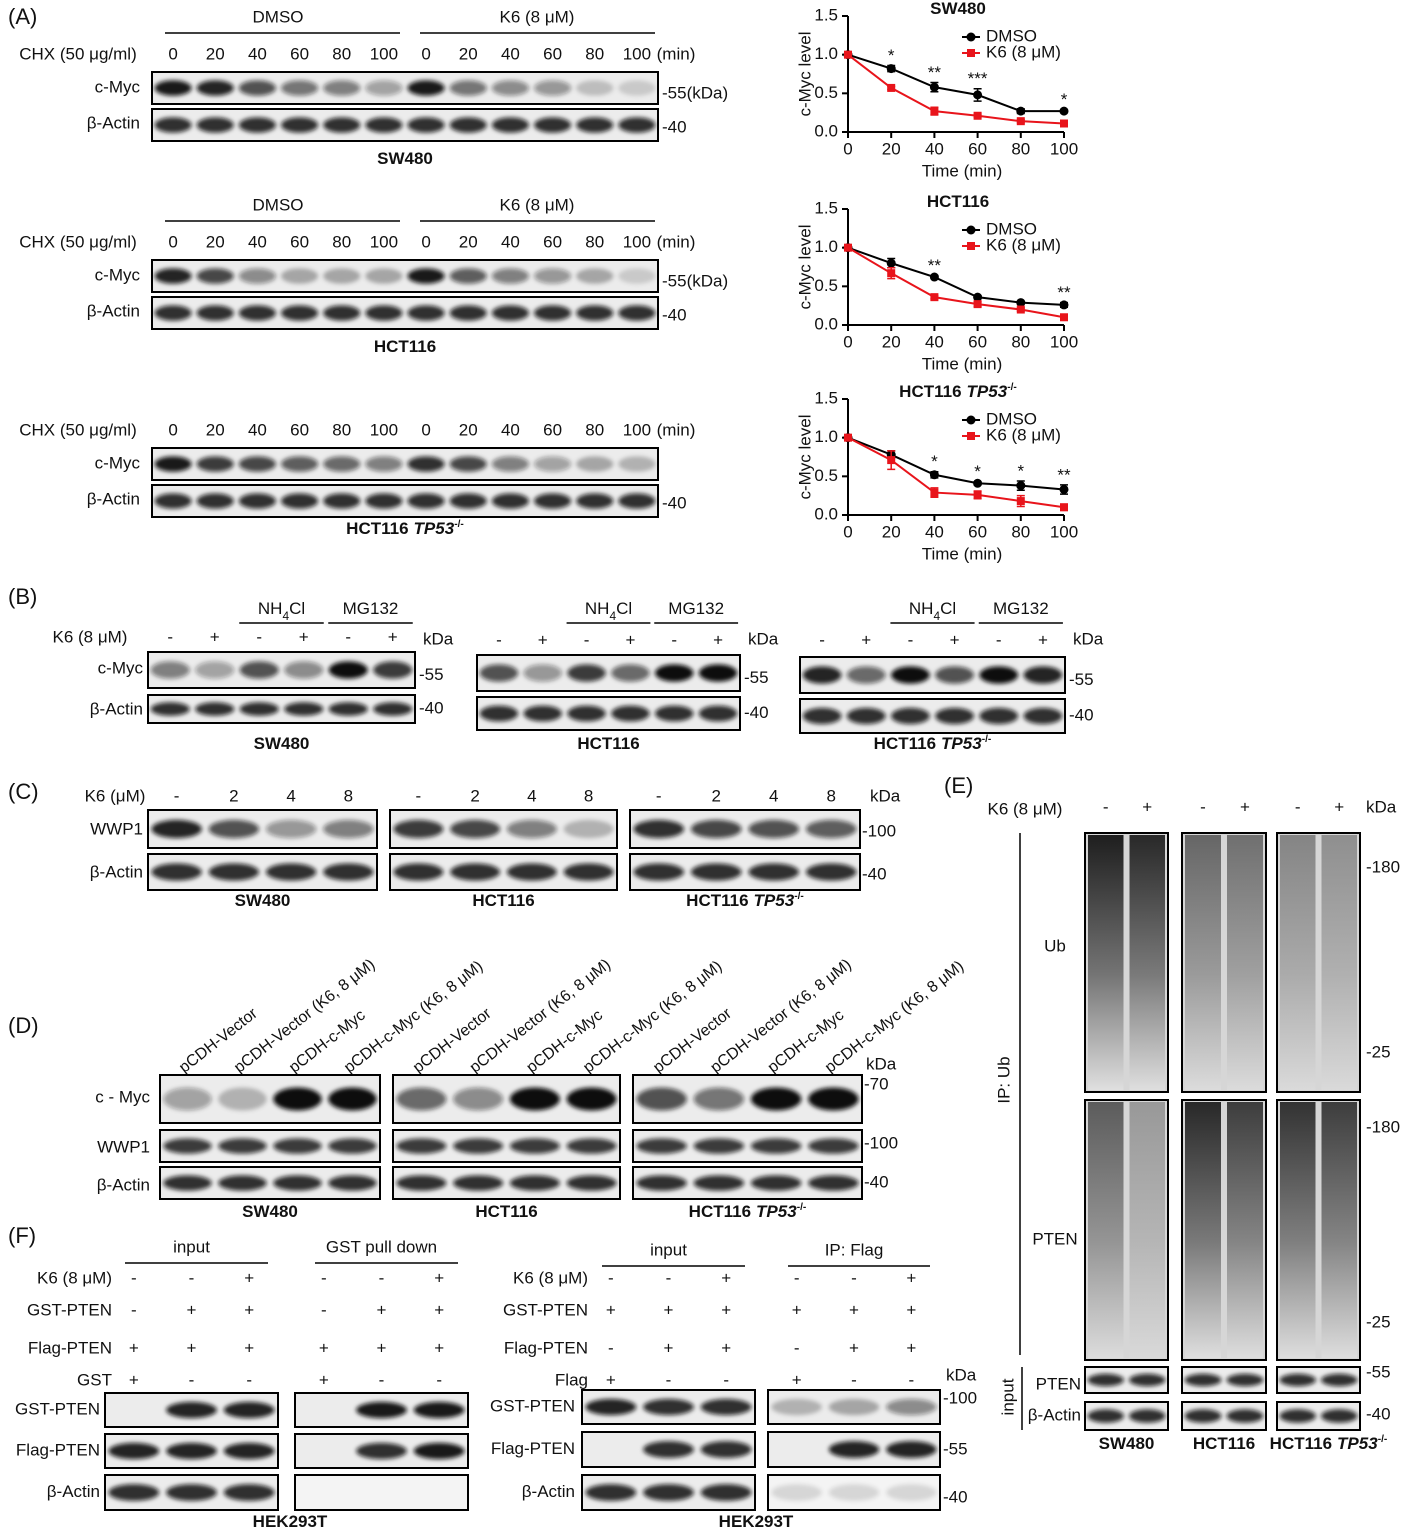 Image resolution: width=1406 pixels, height=1533 pixels. What do you see at coordinates (297, 608) in the screenshot?
I see `text-part: Cl` at bounding box center [297, 608].